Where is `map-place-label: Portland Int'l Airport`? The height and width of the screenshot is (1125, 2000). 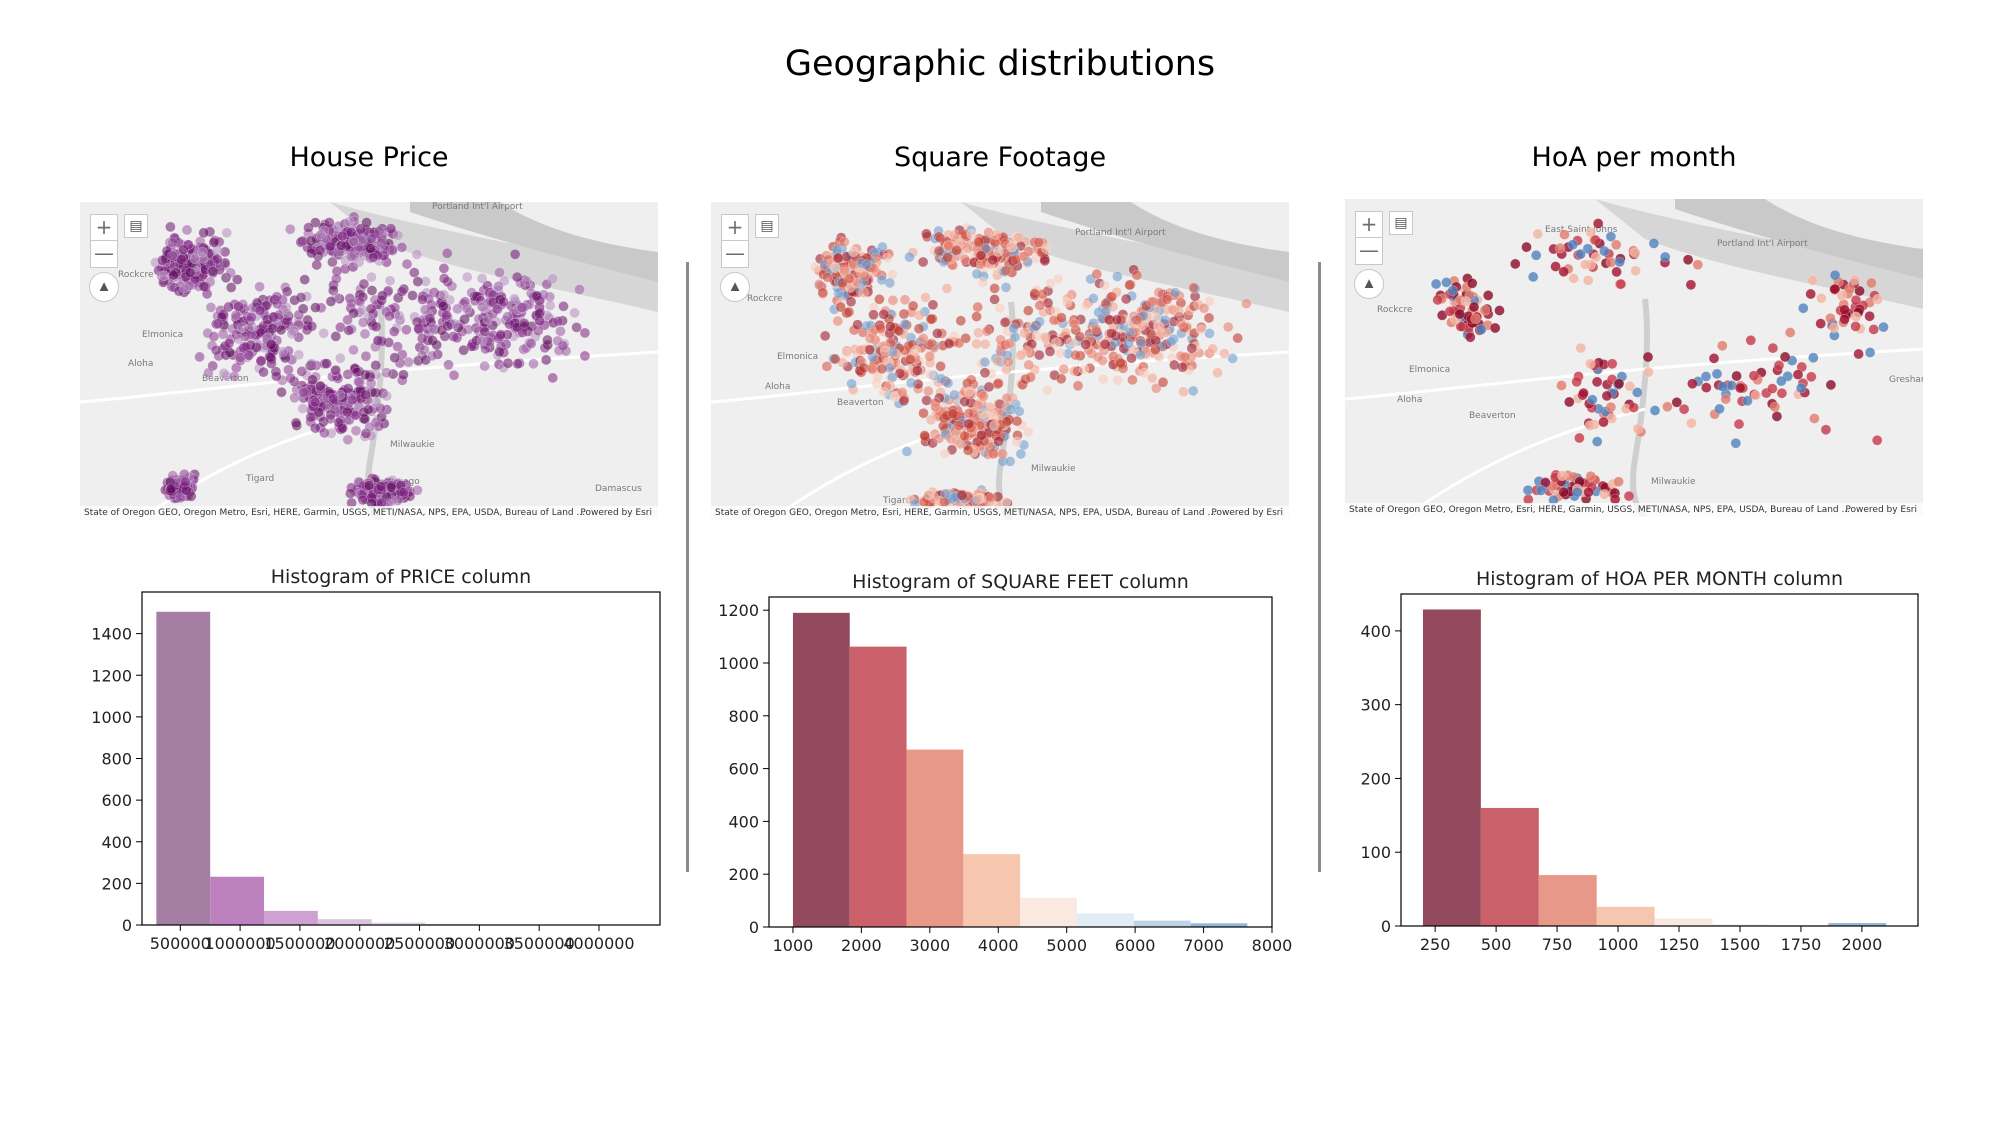 map-place-label: Portland Int'l Airport is located at coordinates (477, 207).